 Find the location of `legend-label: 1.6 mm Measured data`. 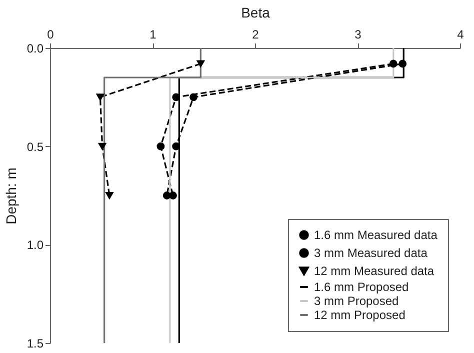

legend-label: 1.6 mm Measured data is located at coordinates (376, 235).